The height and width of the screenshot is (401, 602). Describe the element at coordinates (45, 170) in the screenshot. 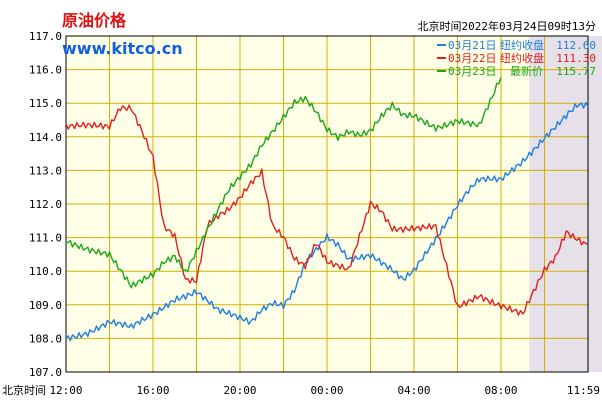

I see `y-tick-label: 113.0` at that location.